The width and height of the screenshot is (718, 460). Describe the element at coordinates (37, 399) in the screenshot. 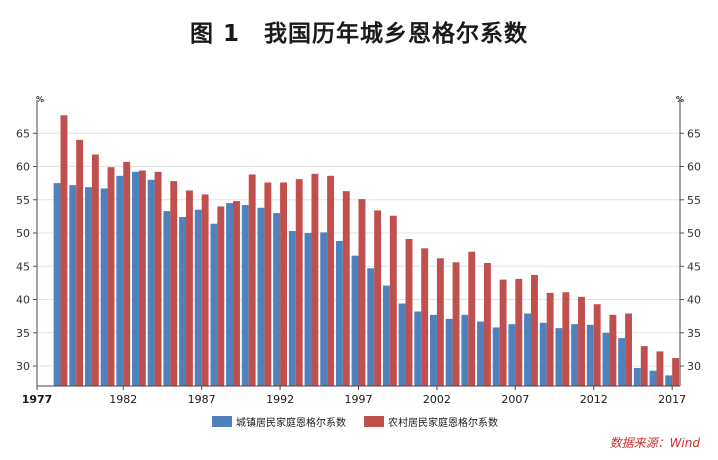

I see `xtick-label-1977: 1977` at that location.